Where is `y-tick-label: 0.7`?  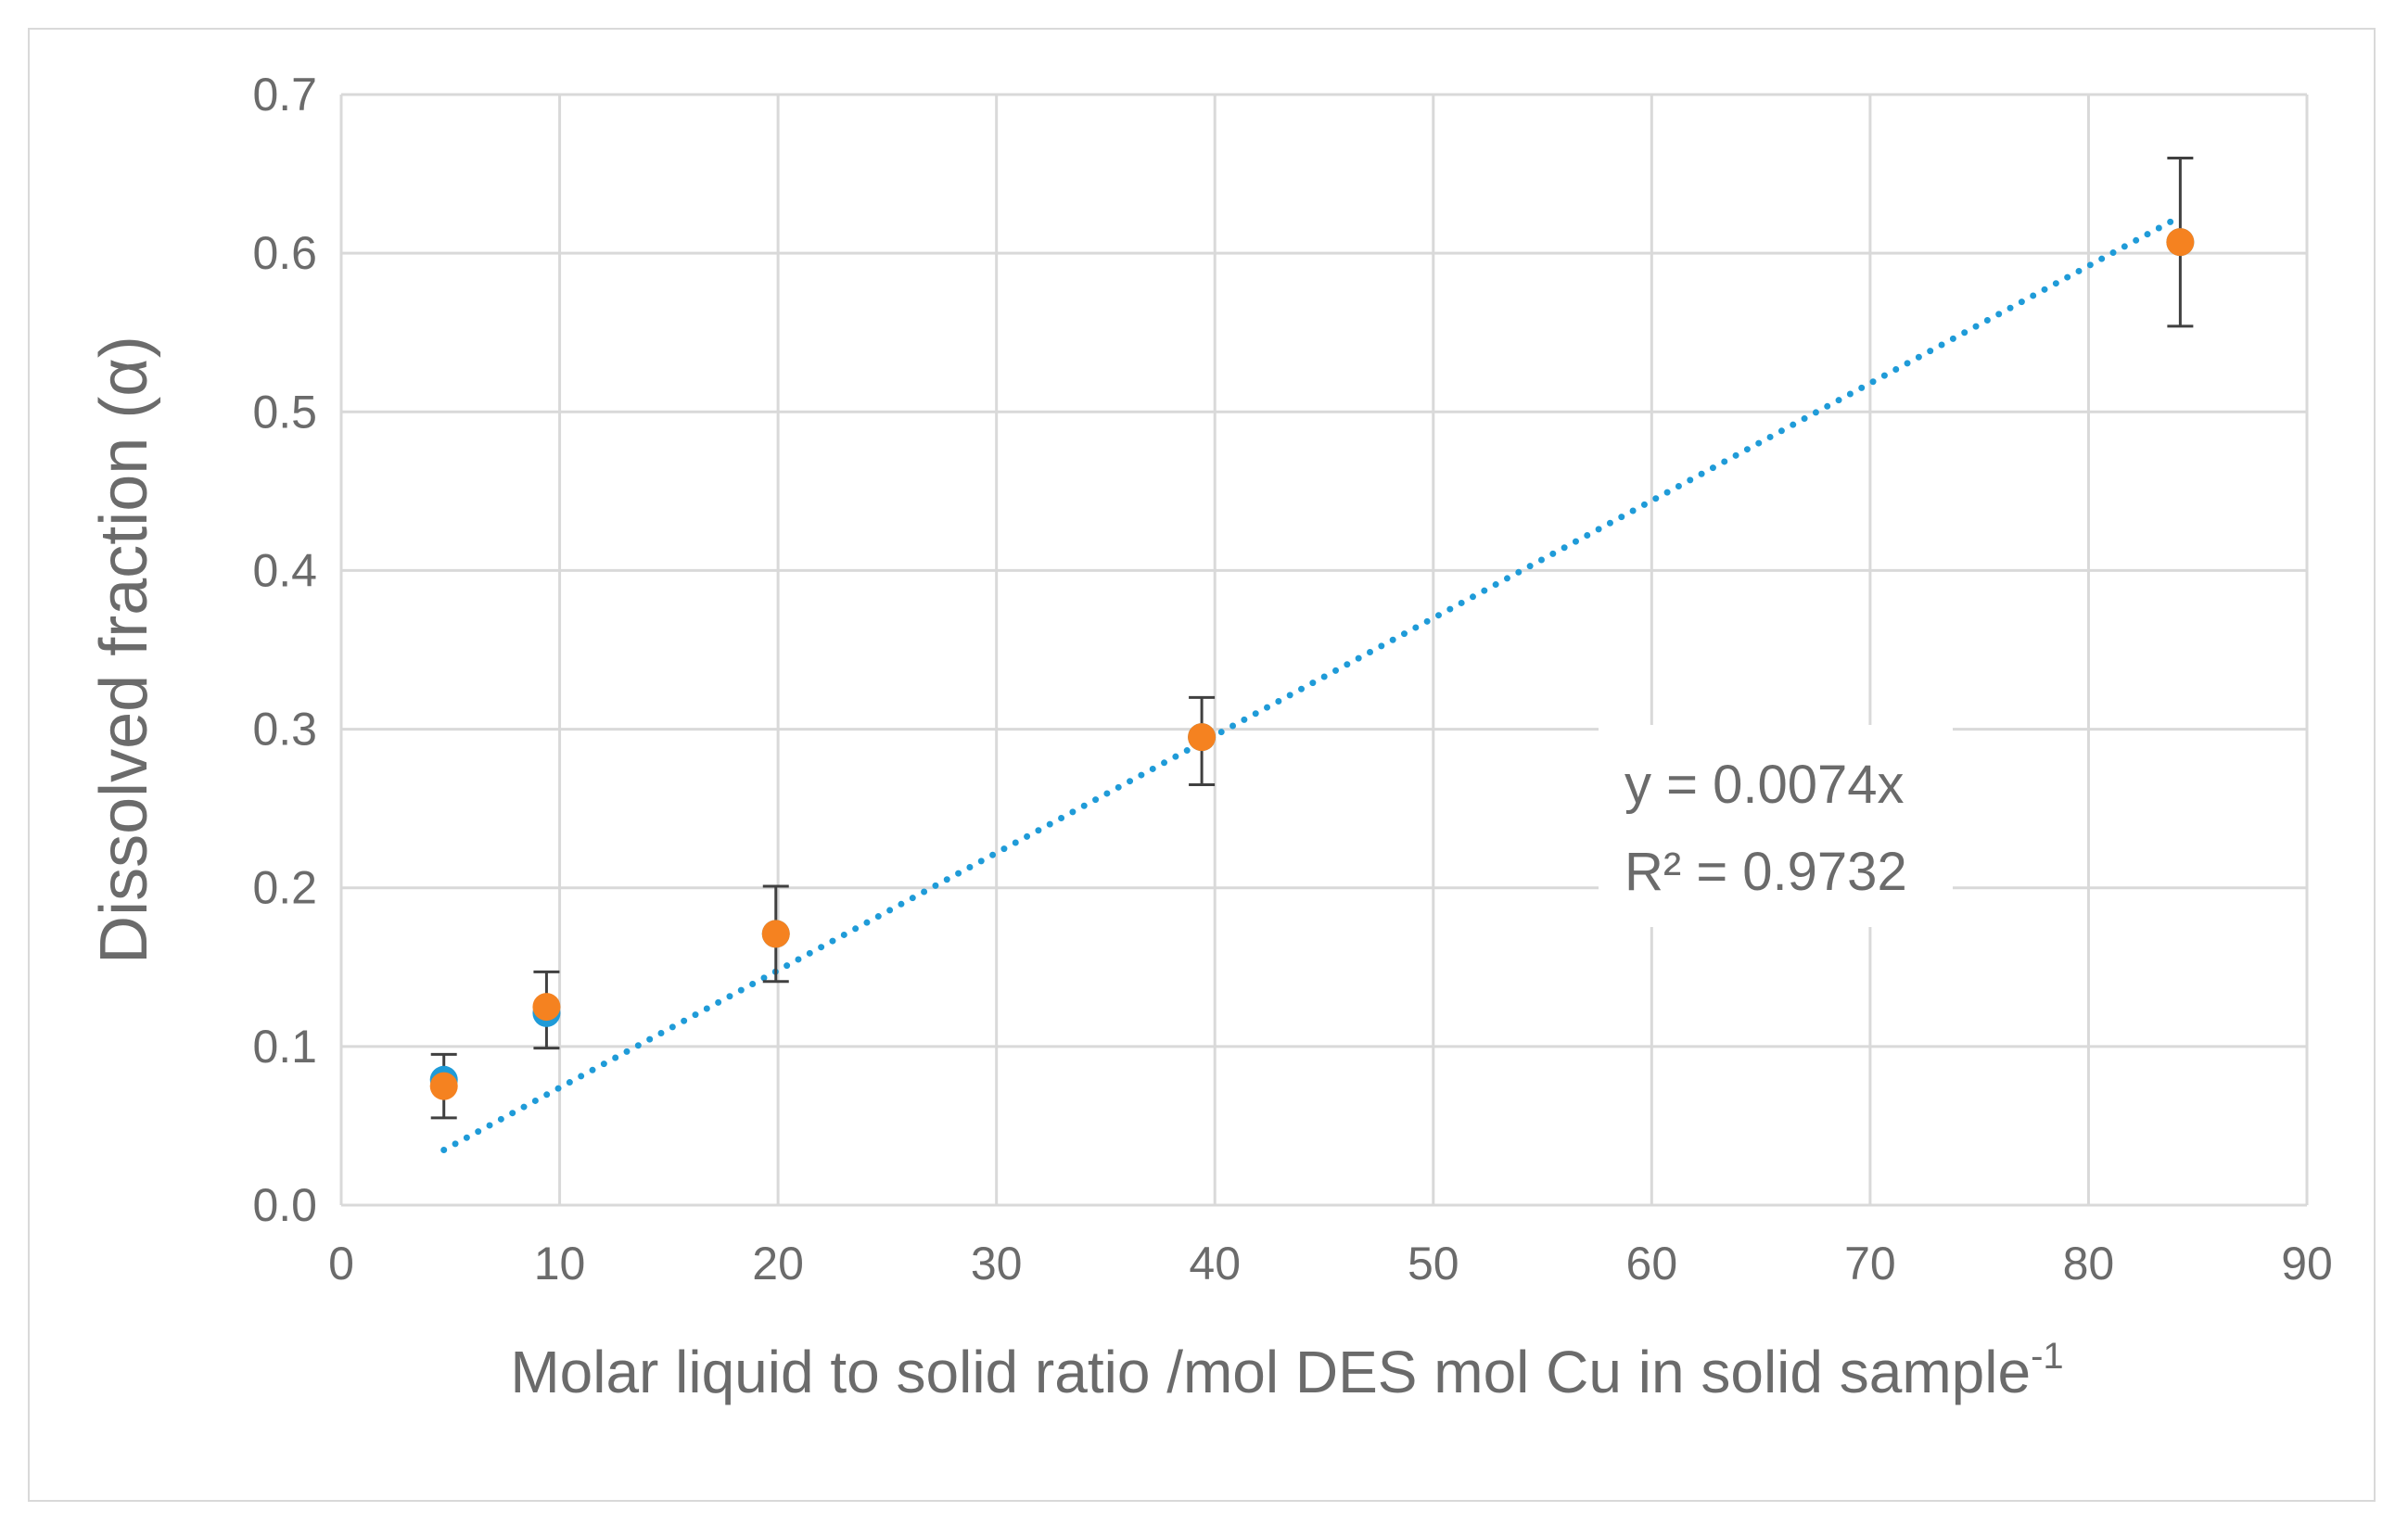 y-tick-label: 0.7 is located at coordinates (284, 95).